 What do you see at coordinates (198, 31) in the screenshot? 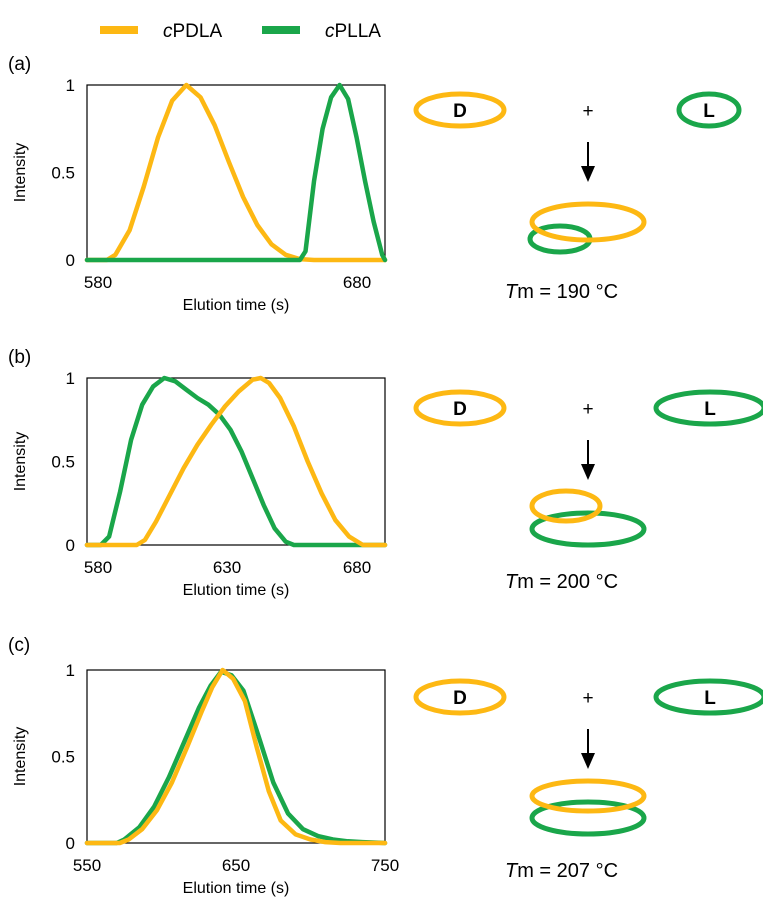
I see `legend-cpdla-rest: PDLA` at bounding box center [198, 31].